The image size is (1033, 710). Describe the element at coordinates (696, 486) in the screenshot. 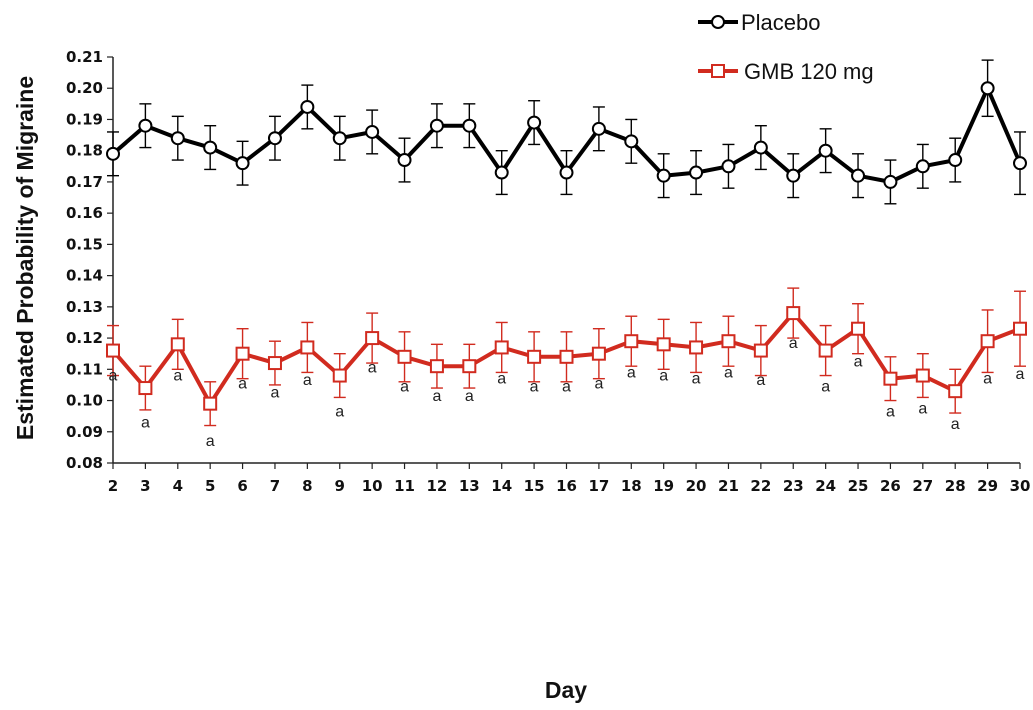

I see `x-tick-label: 20` at that location.